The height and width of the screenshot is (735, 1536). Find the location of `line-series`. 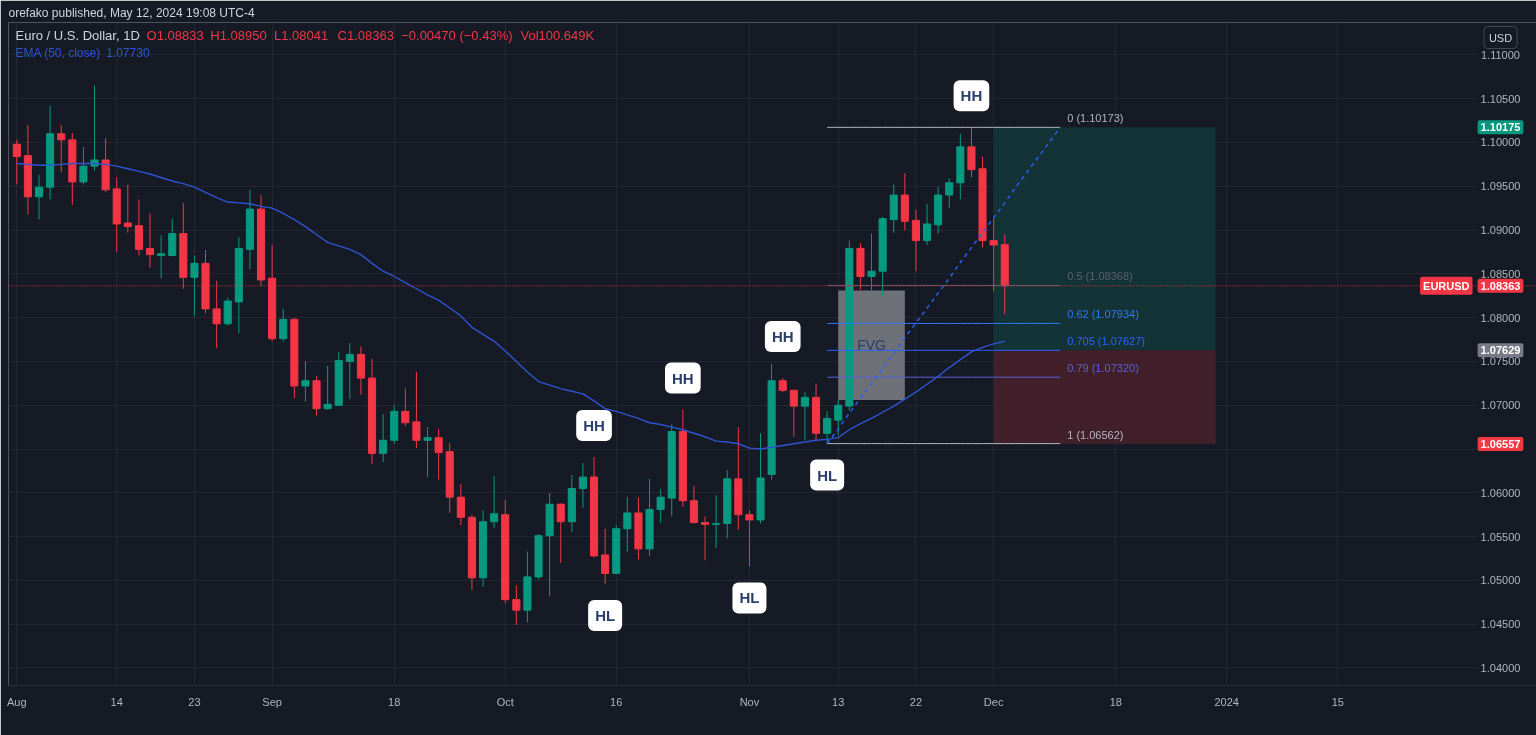

line-series is located at coordinates (943, 285).